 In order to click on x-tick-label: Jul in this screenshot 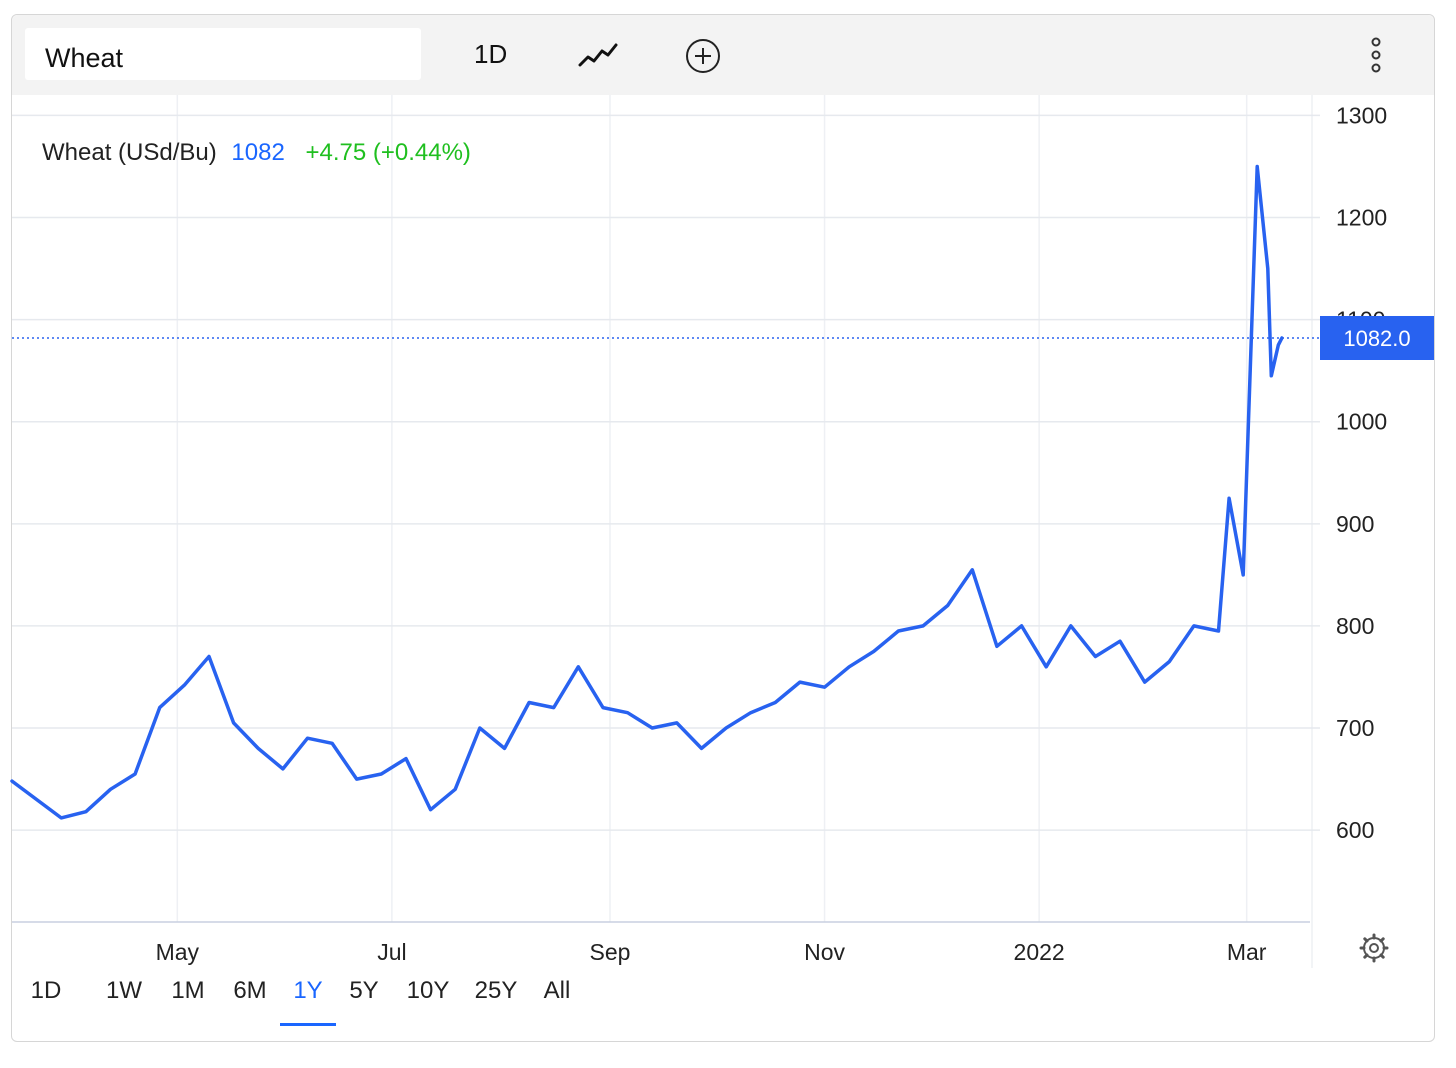, I will do `click(391, 952)`.